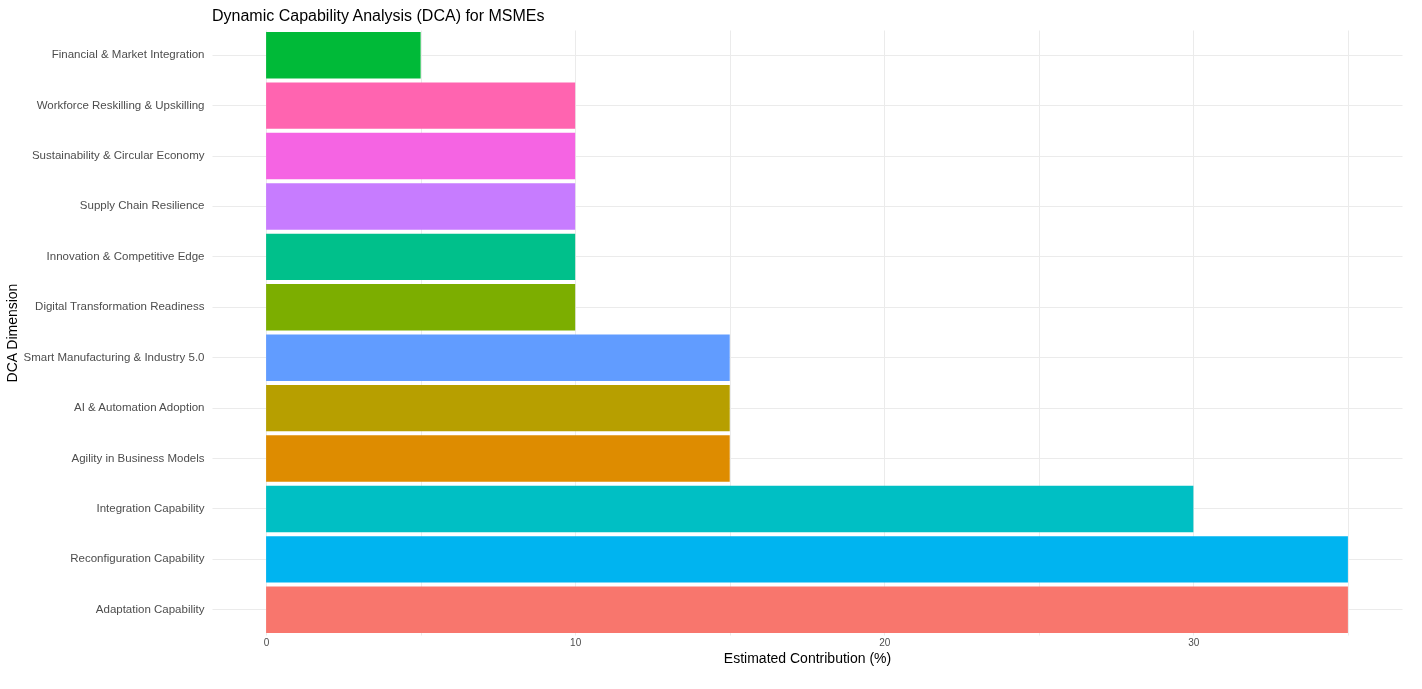 Image resolution: width=1422 pixels, height=689 pixels. Describe the element at coordinates (378, 15) in the screenshot. I see `chart-title: Dynamic Capability Analysis (DCA) for MSMEs` at that location.